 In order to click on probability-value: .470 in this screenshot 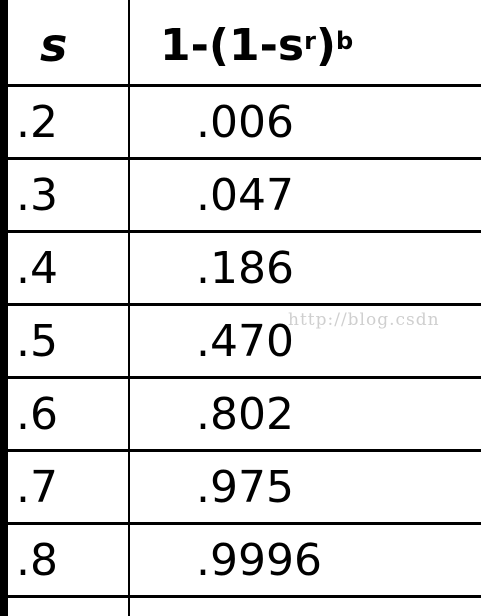, I will do `click(245, 341)`.